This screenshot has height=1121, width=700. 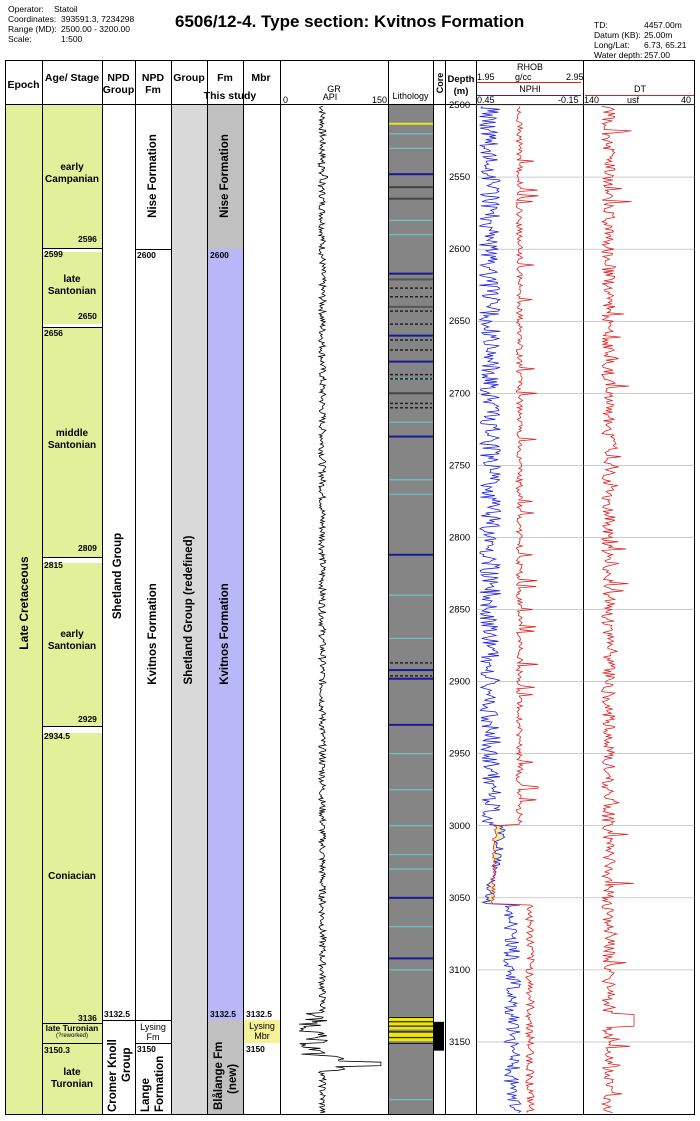 I want to click on stage-base-2650: 2650, so click(x=87, y=316).